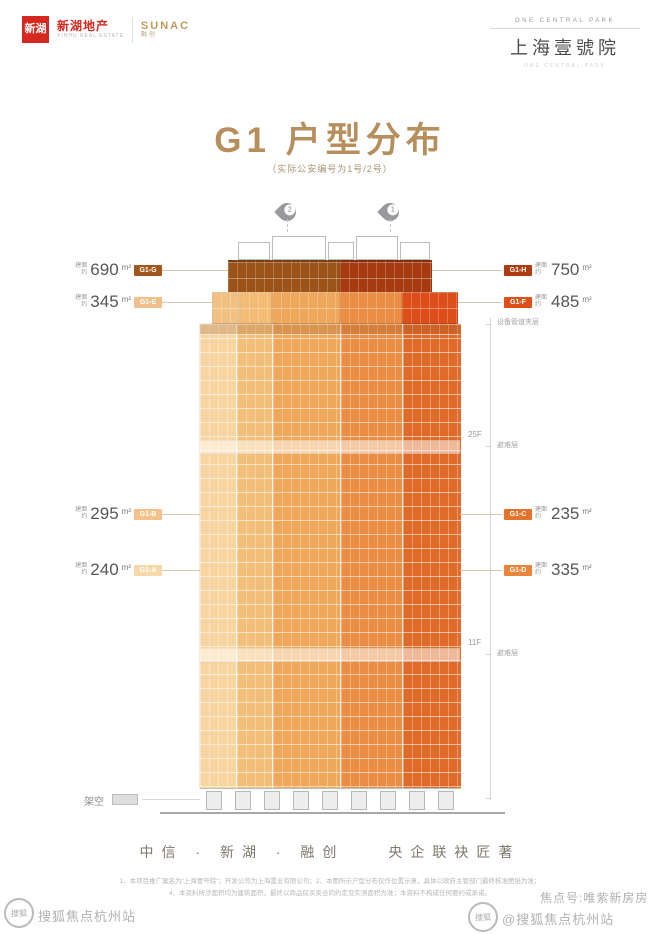 The image size is (660, 934). Describe the element at coordinates (565, 301) in the screenshot. I see `area-value: 485` at that location.